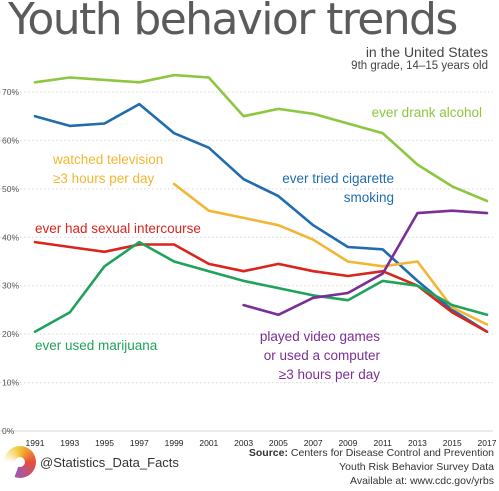  I want to click on series-line, so click(365, 263).